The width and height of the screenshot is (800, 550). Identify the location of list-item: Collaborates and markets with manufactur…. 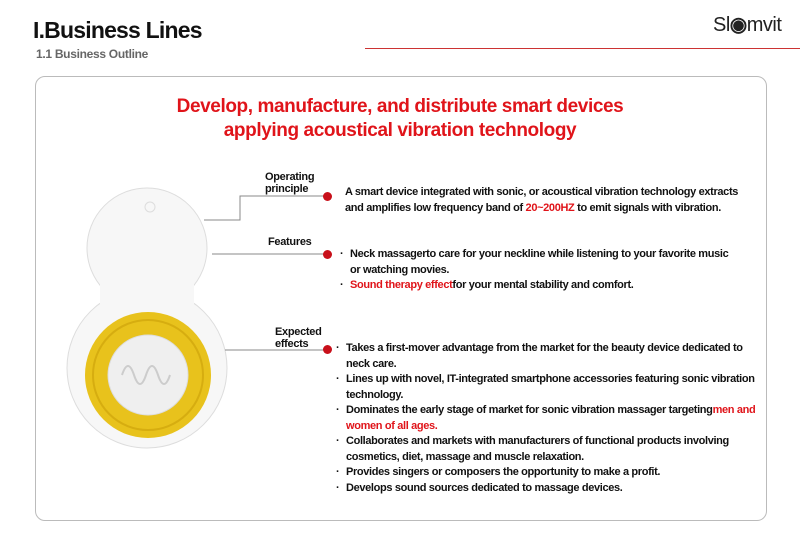
(546, 449).